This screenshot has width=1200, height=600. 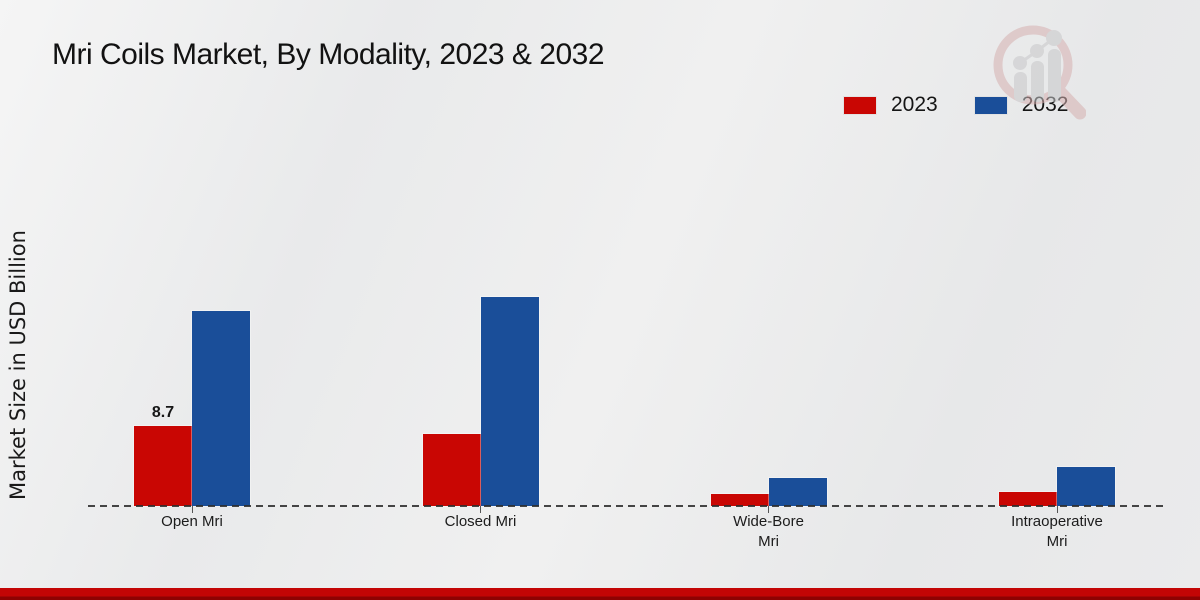 I want to click on x-category-label-intraoperative-mri: Intraoperative Mri, so click(x=1057, y=531).